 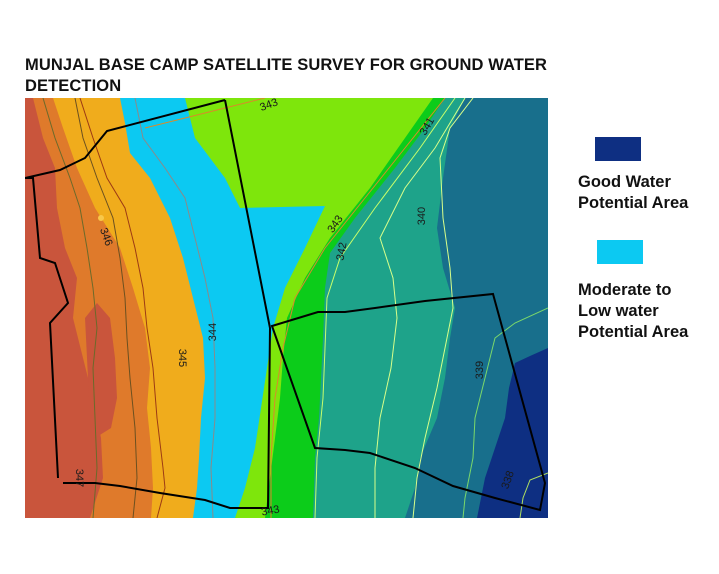 I want to click on contour-label: 344, so click(x=213, y=332).